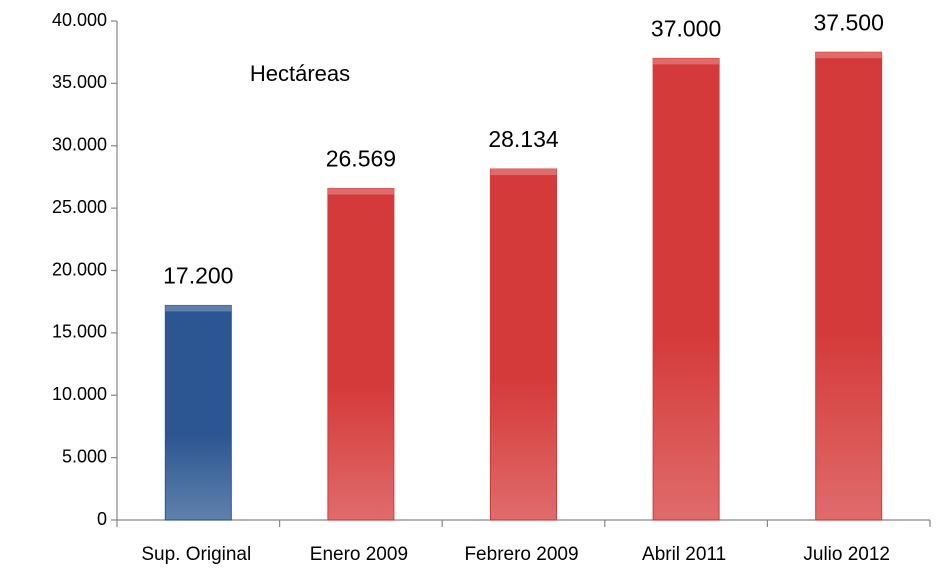 Image resolution: width=936 pixels, height=572 pixels. I want to click on y-tick-label: 10.000, so click(79, 394).